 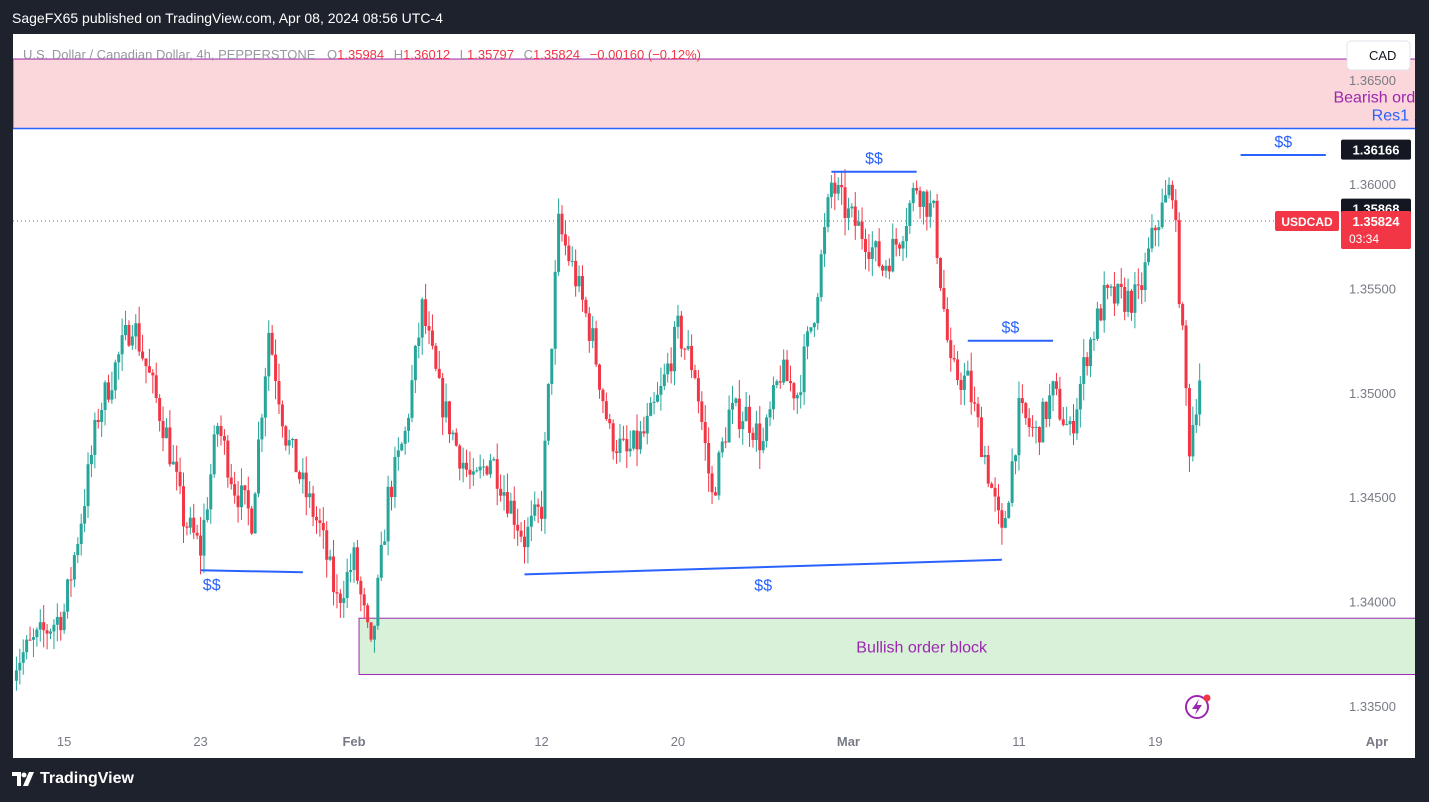 What do you see at coordinates (1198, 706) in the screenshot?
I see `lightning-icon` at bounding box center [1198, 706].